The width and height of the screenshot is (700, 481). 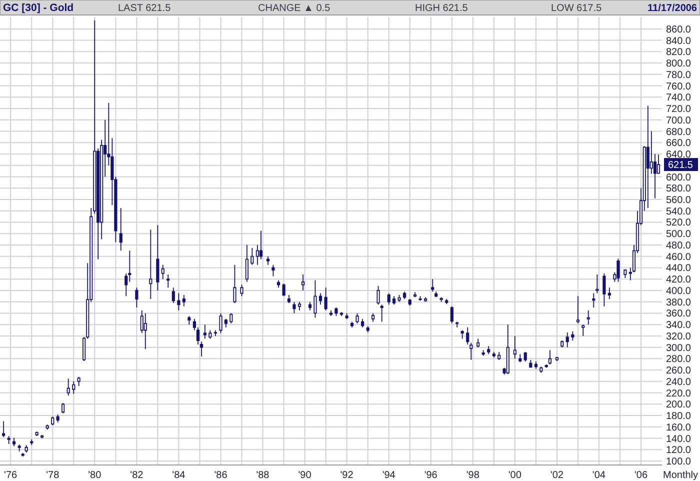 What do you see at coordinates (679, 428) in the screenshot?
I see `y-tick-label: 160.0` at bounding box center [679, 428].